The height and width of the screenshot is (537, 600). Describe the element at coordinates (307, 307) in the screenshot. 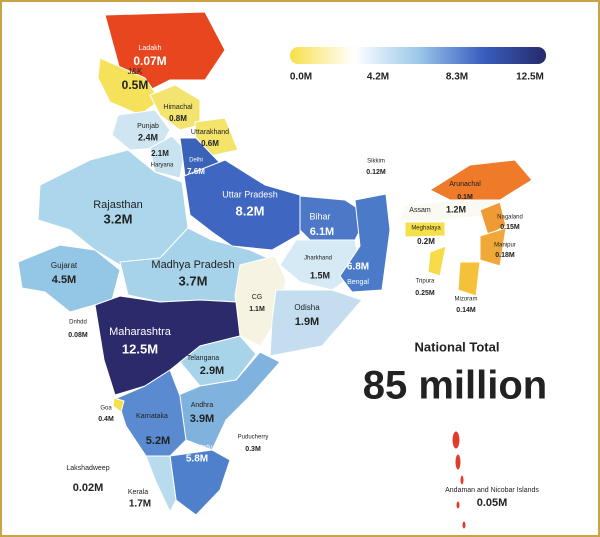

I see `region-name: Odisha` at that location.